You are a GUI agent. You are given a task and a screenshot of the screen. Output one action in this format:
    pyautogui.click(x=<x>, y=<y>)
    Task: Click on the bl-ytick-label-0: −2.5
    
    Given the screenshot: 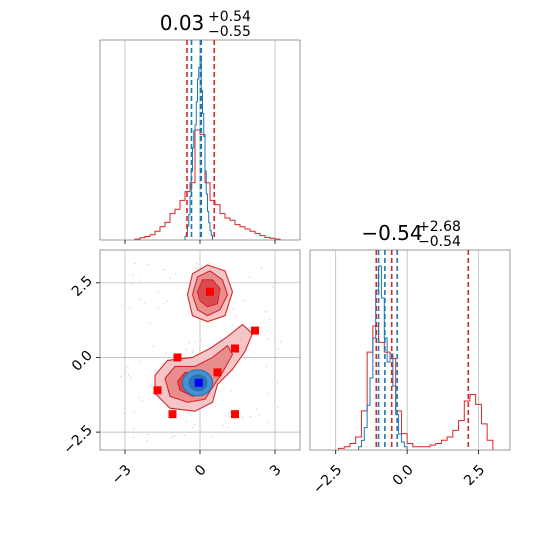 What is the action you would take?
    pyautogui.click(x=78, y=439)
    